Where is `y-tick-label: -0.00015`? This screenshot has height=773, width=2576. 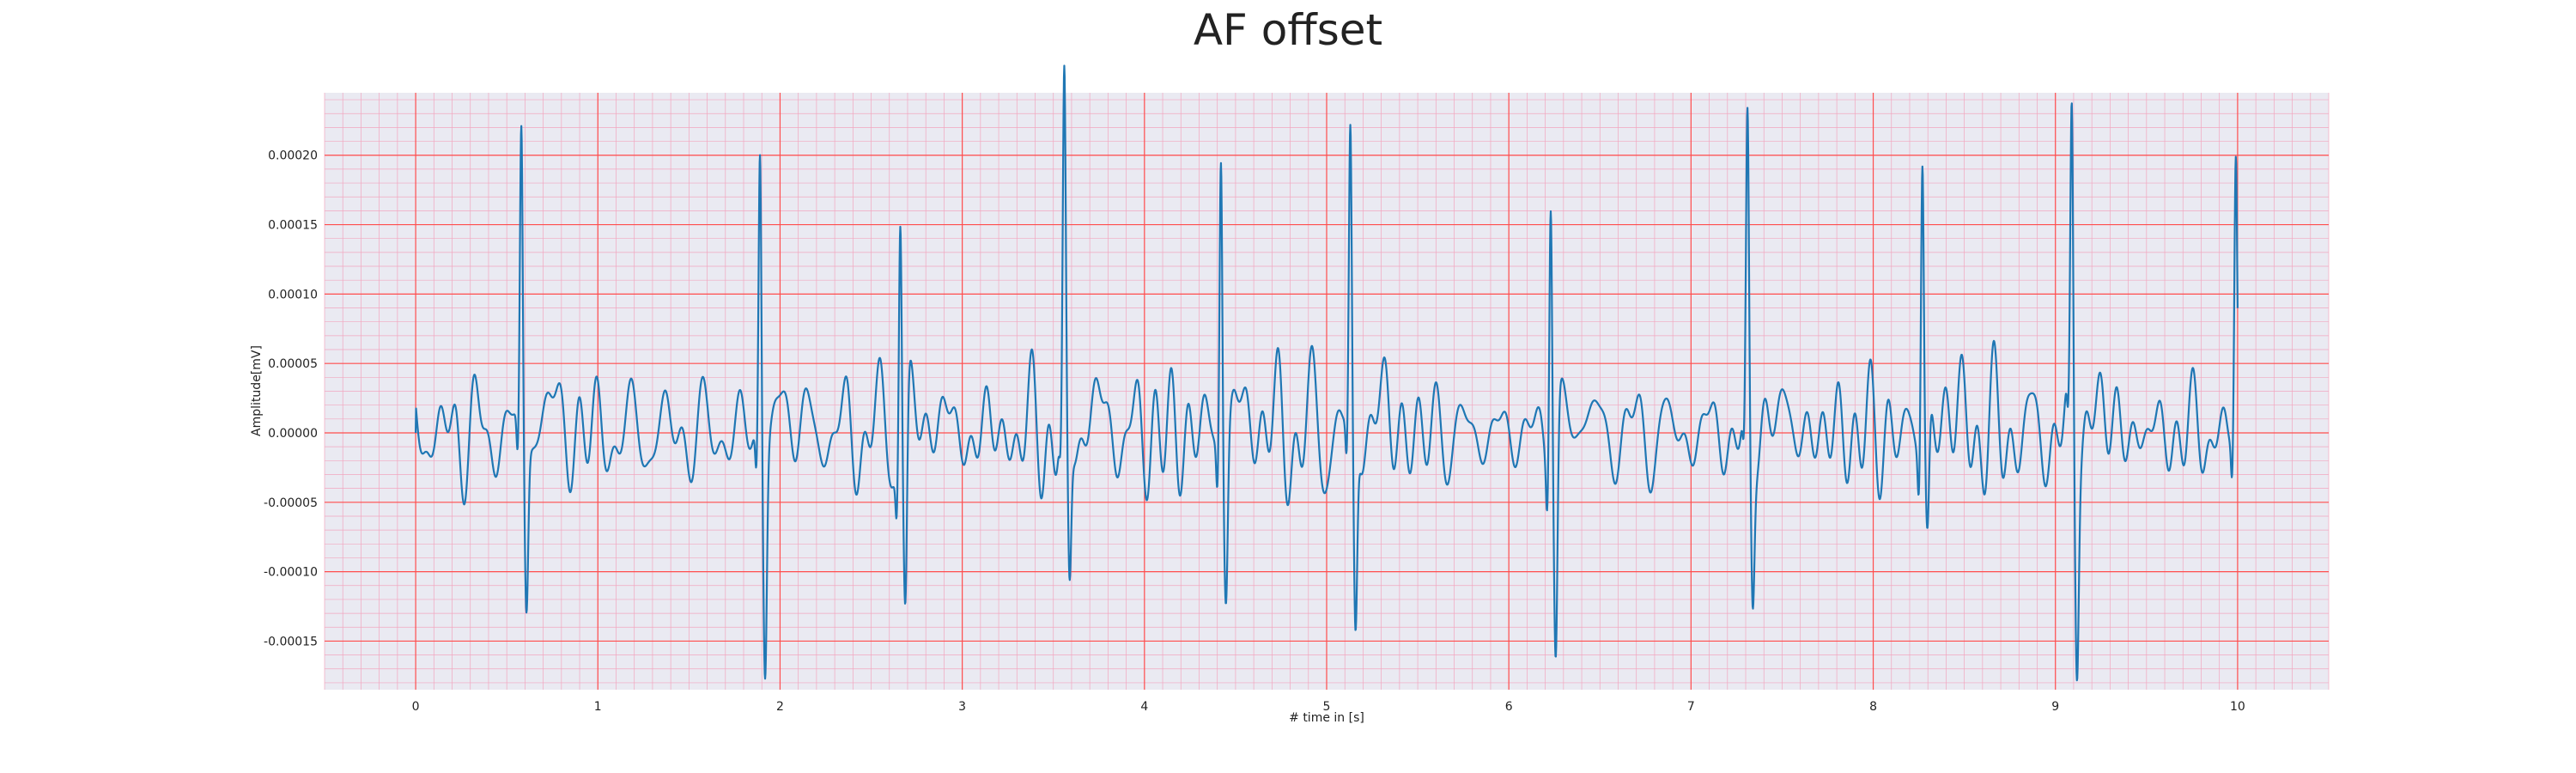 y-tick-label: -0.00015 is located at coordinates (291, 641).